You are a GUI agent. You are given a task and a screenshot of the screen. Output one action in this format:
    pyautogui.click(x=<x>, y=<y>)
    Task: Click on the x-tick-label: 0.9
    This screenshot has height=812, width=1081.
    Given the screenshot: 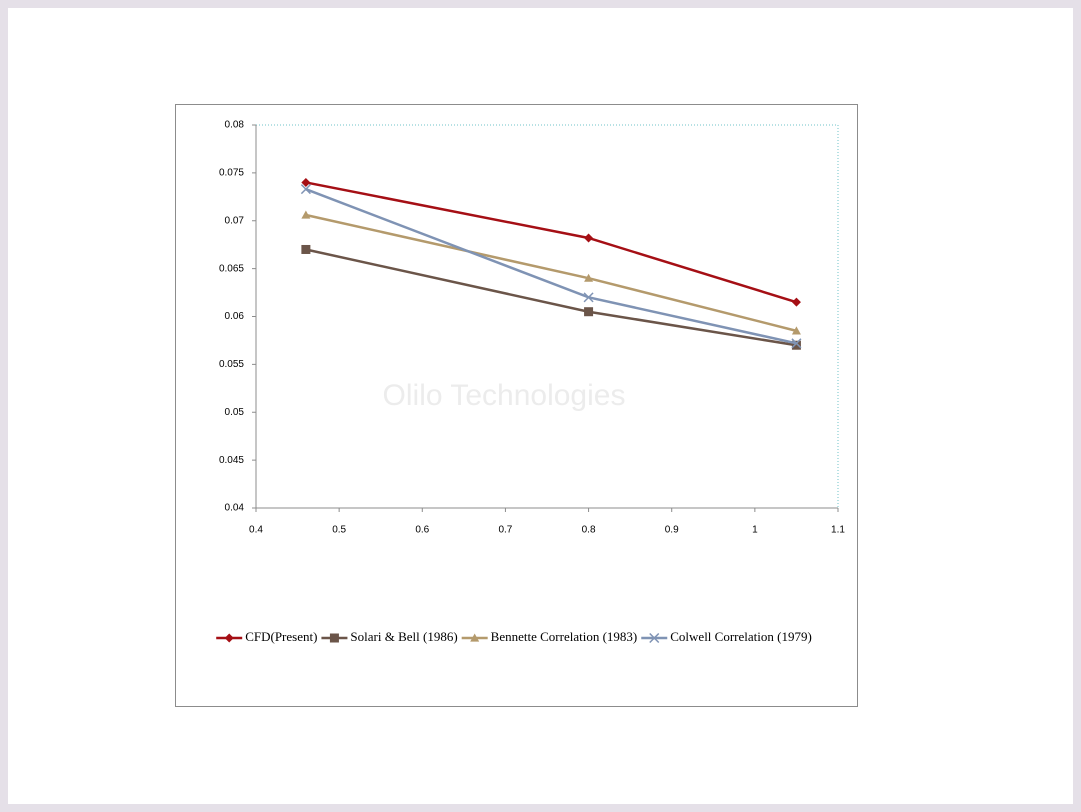 What is the action you would take?
    pyautogui.click(x=672, y=530)
    